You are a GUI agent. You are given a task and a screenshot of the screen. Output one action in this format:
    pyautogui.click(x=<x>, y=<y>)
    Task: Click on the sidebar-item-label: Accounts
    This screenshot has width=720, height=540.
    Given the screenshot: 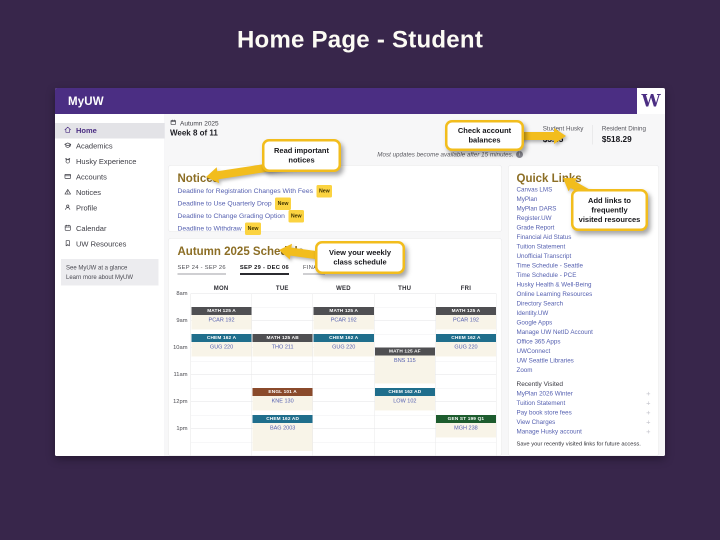 What is the action you would take?
    pyautogui.click(x=91, y=177)
    